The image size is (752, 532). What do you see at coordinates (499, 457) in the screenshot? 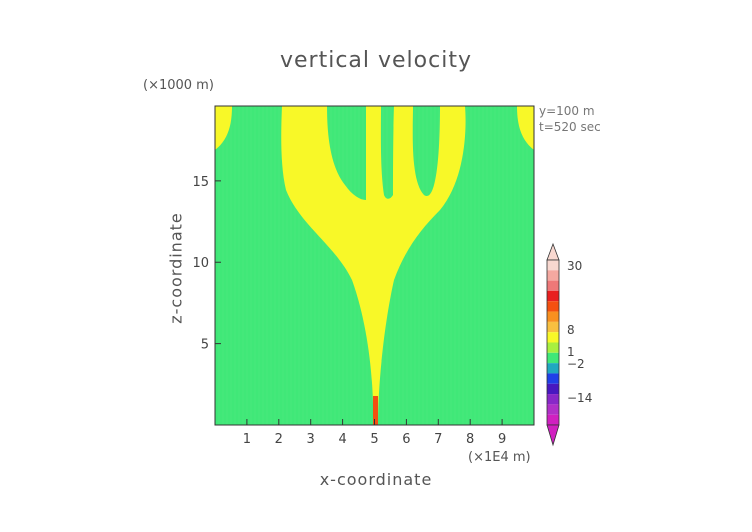
I see `x-axis-unit: (×1E4 m)` at bounding box center [499, 457].